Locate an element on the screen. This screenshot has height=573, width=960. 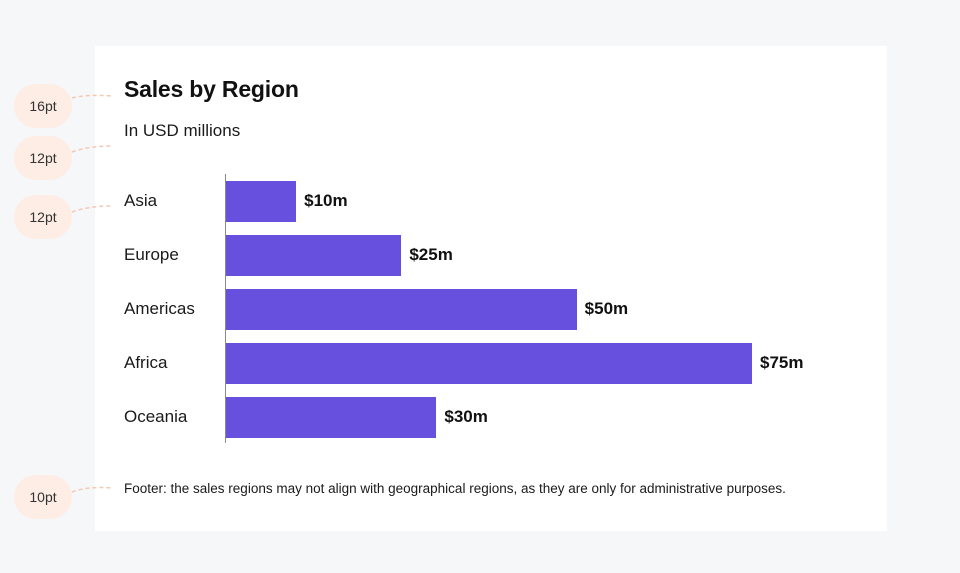
annotation-subtitle-size: 12pt is located at coordinates (43, 158).